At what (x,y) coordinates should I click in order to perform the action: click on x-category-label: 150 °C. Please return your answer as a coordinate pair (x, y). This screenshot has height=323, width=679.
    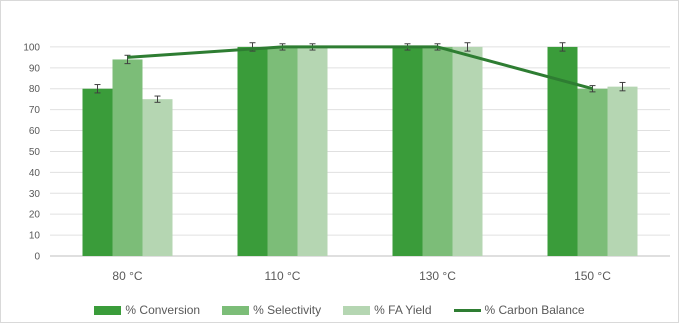
    Looking at the image, I should click on (592, 276).